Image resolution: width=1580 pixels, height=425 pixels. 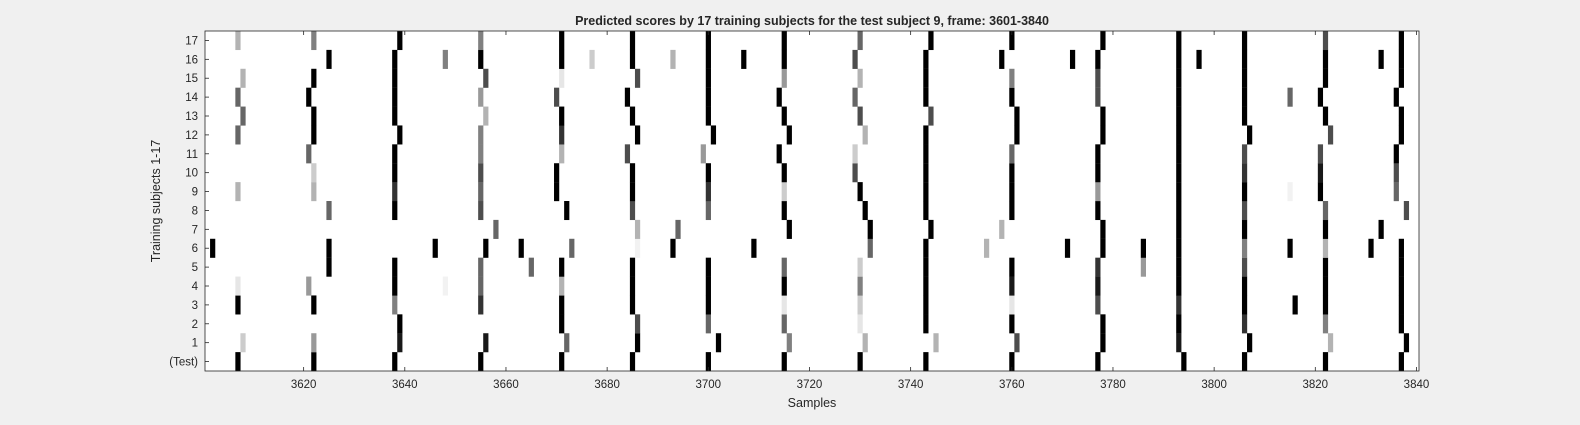 I want to click on x-tick-label: 3720, so click(x=810, y=385).